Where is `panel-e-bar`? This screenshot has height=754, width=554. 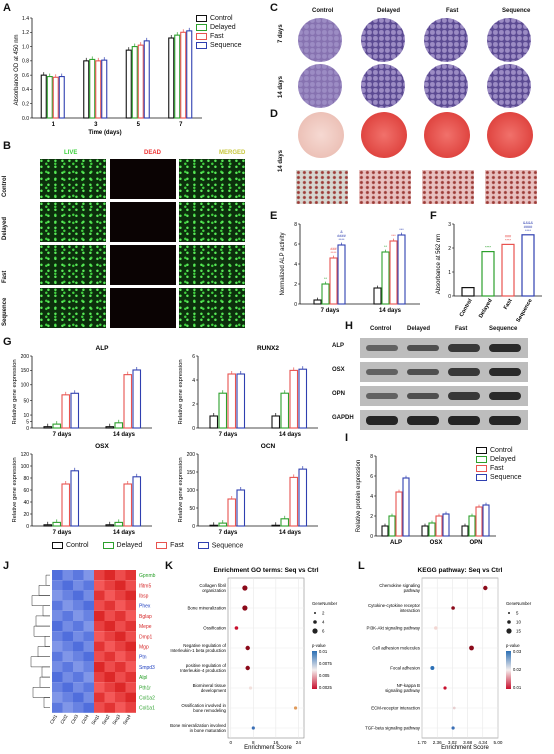
panel-e-bar is located at coordinates (333, 281).